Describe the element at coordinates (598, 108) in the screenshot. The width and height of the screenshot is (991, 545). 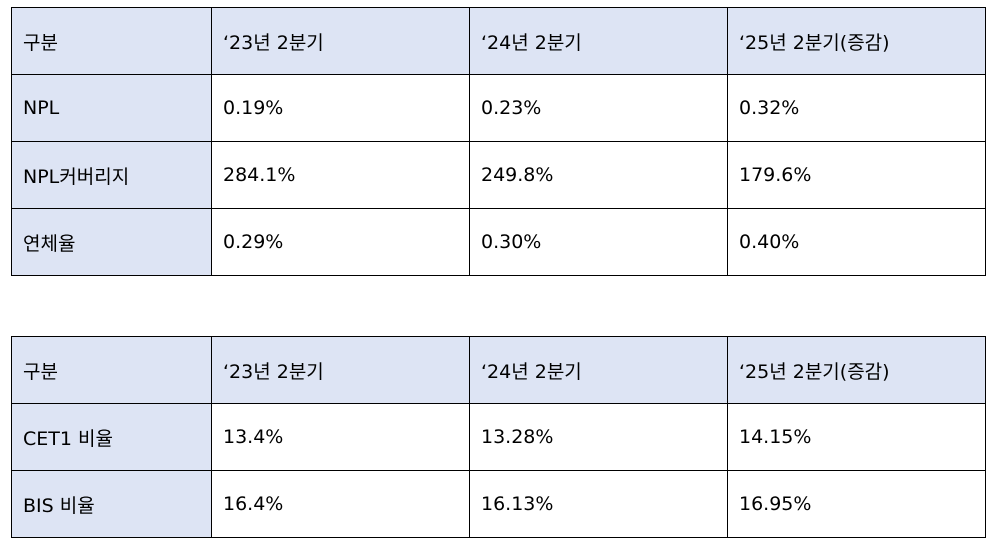
I see `table-cell: 0.23%` at that location.